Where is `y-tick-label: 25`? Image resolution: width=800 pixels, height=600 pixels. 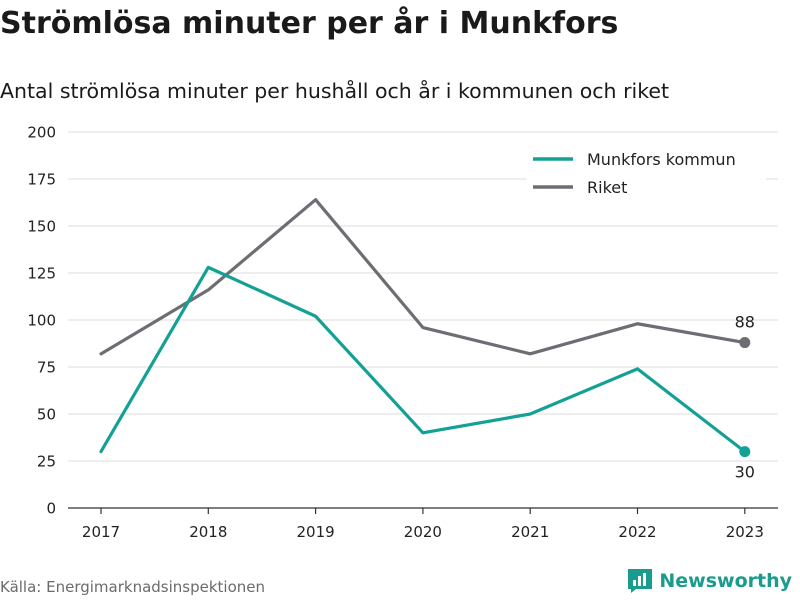 y-tick-label: 25 is located at coordinates (46, 462).